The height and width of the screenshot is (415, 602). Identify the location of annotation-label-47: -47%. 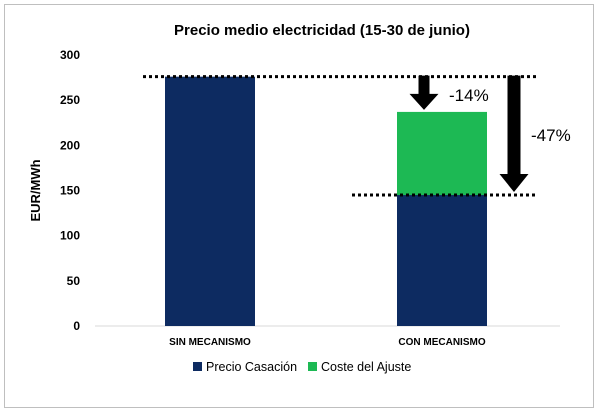
(551, 135).